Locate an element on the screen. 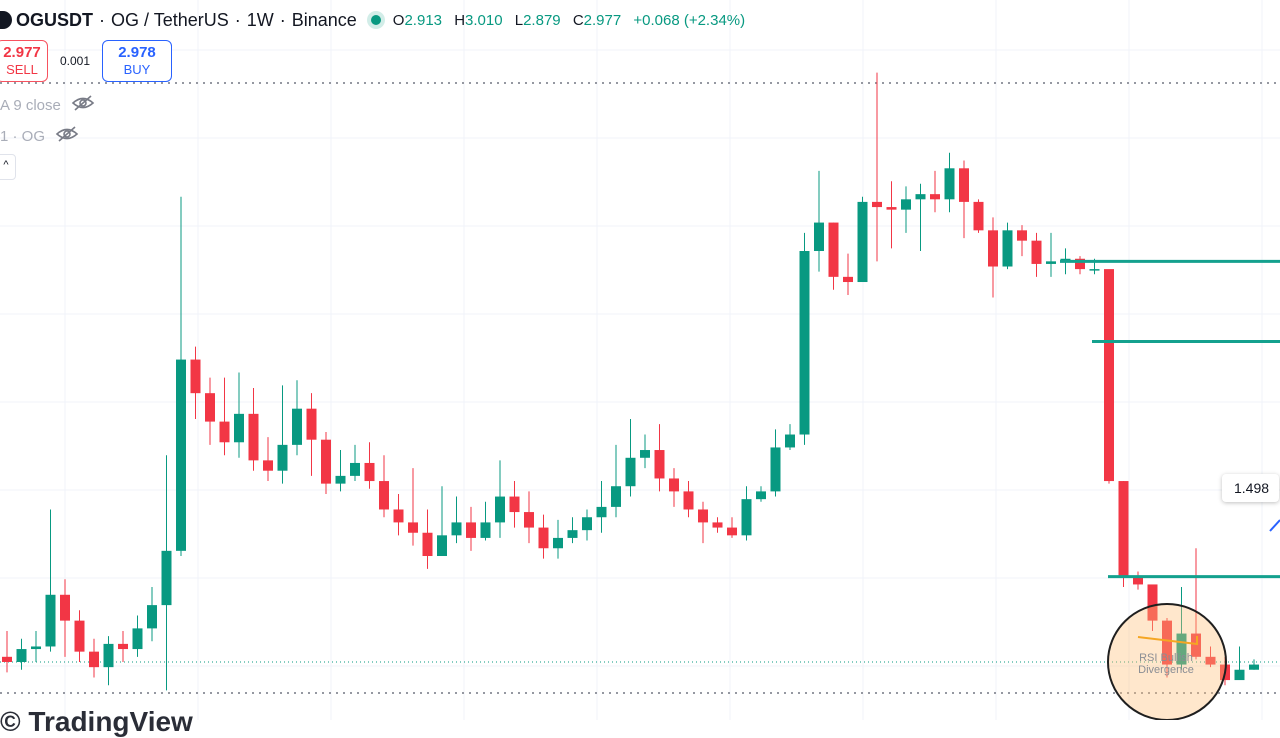 This screenshot has height=738, width=1280. annotation-line-2: Divergence is located at coordinates (1166, 670).